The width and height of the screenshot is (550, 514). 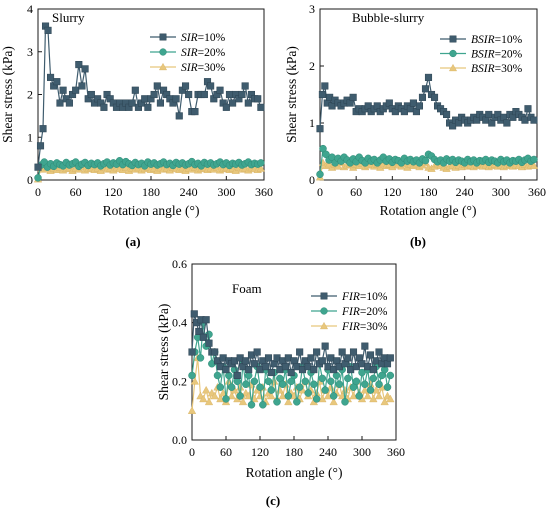 What do you see at coordinates (320, 192) in the screenshot?
I see `x-tick-label: 0` at bounding box center [320, 192].